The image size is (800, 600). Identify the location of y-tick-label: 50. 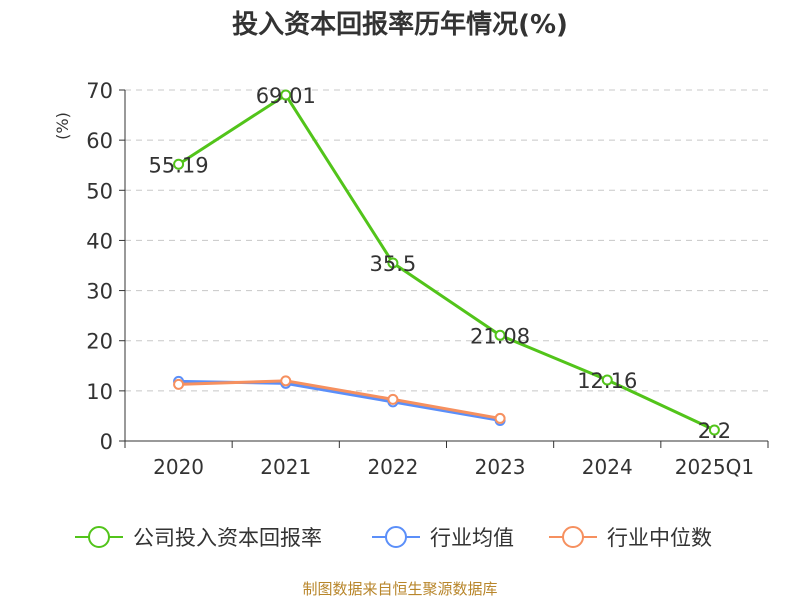
(99, 191).